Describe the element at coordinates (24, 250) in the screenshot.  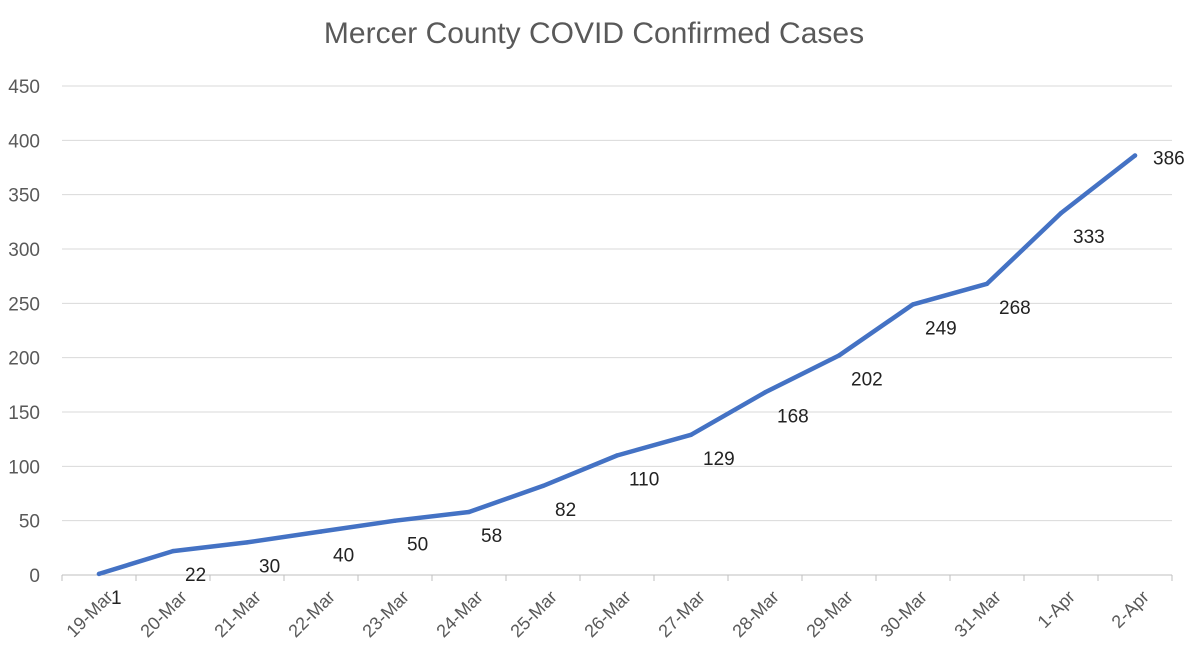
I see `y-tick-label: 300` at that location.